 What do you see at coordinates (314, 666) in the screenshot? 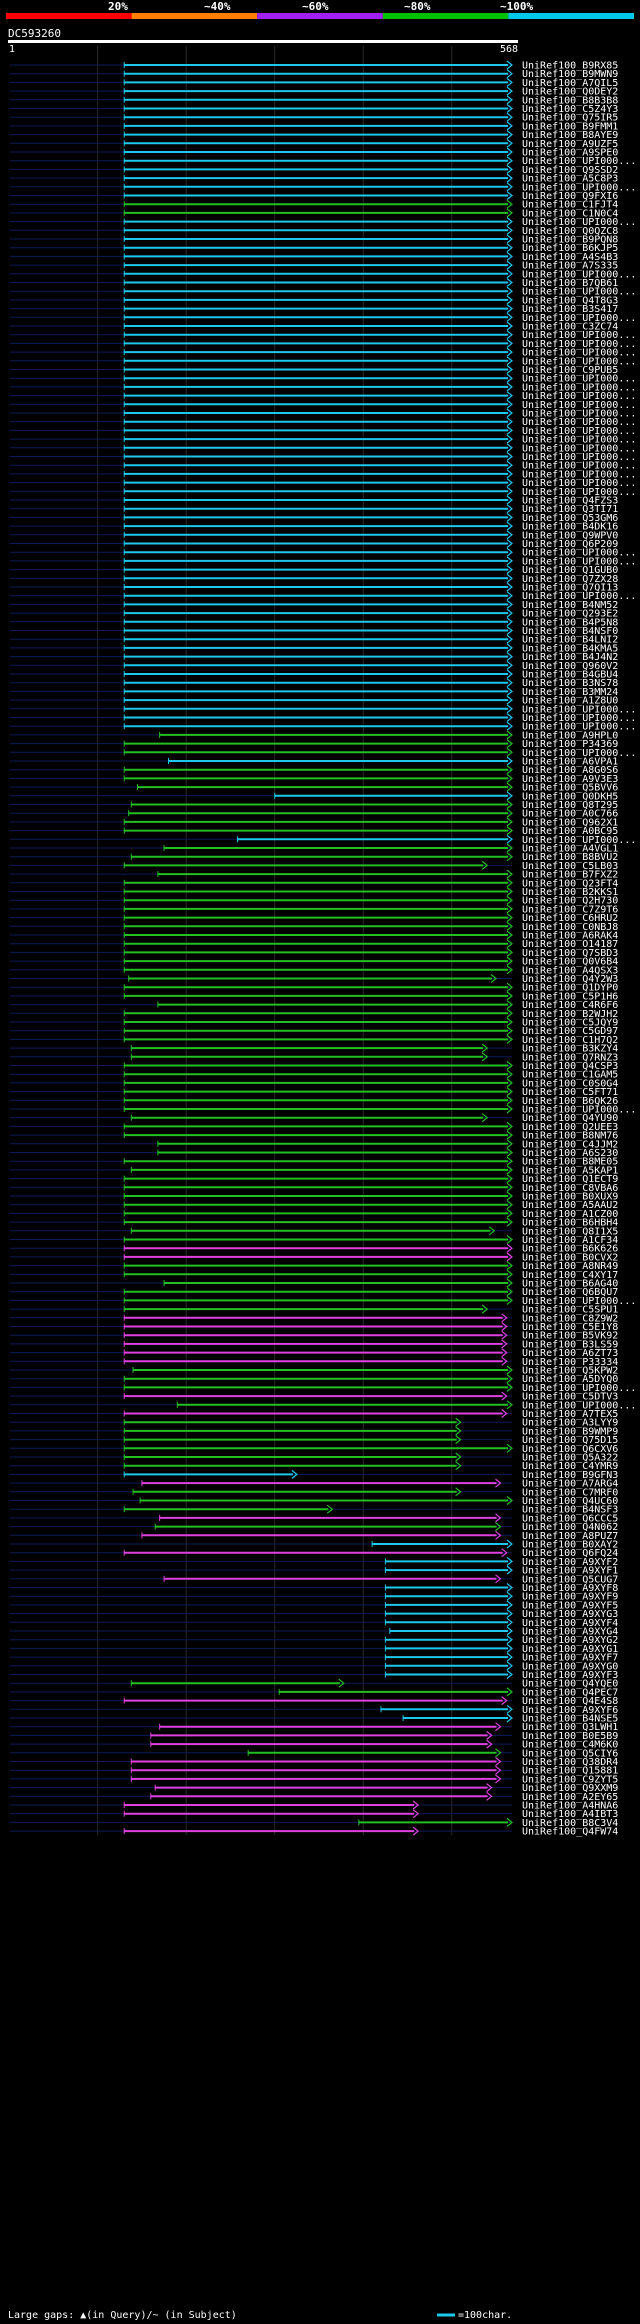
I see `hit-row: UniRef100_Q960V2` at bounding box center [314, 666].